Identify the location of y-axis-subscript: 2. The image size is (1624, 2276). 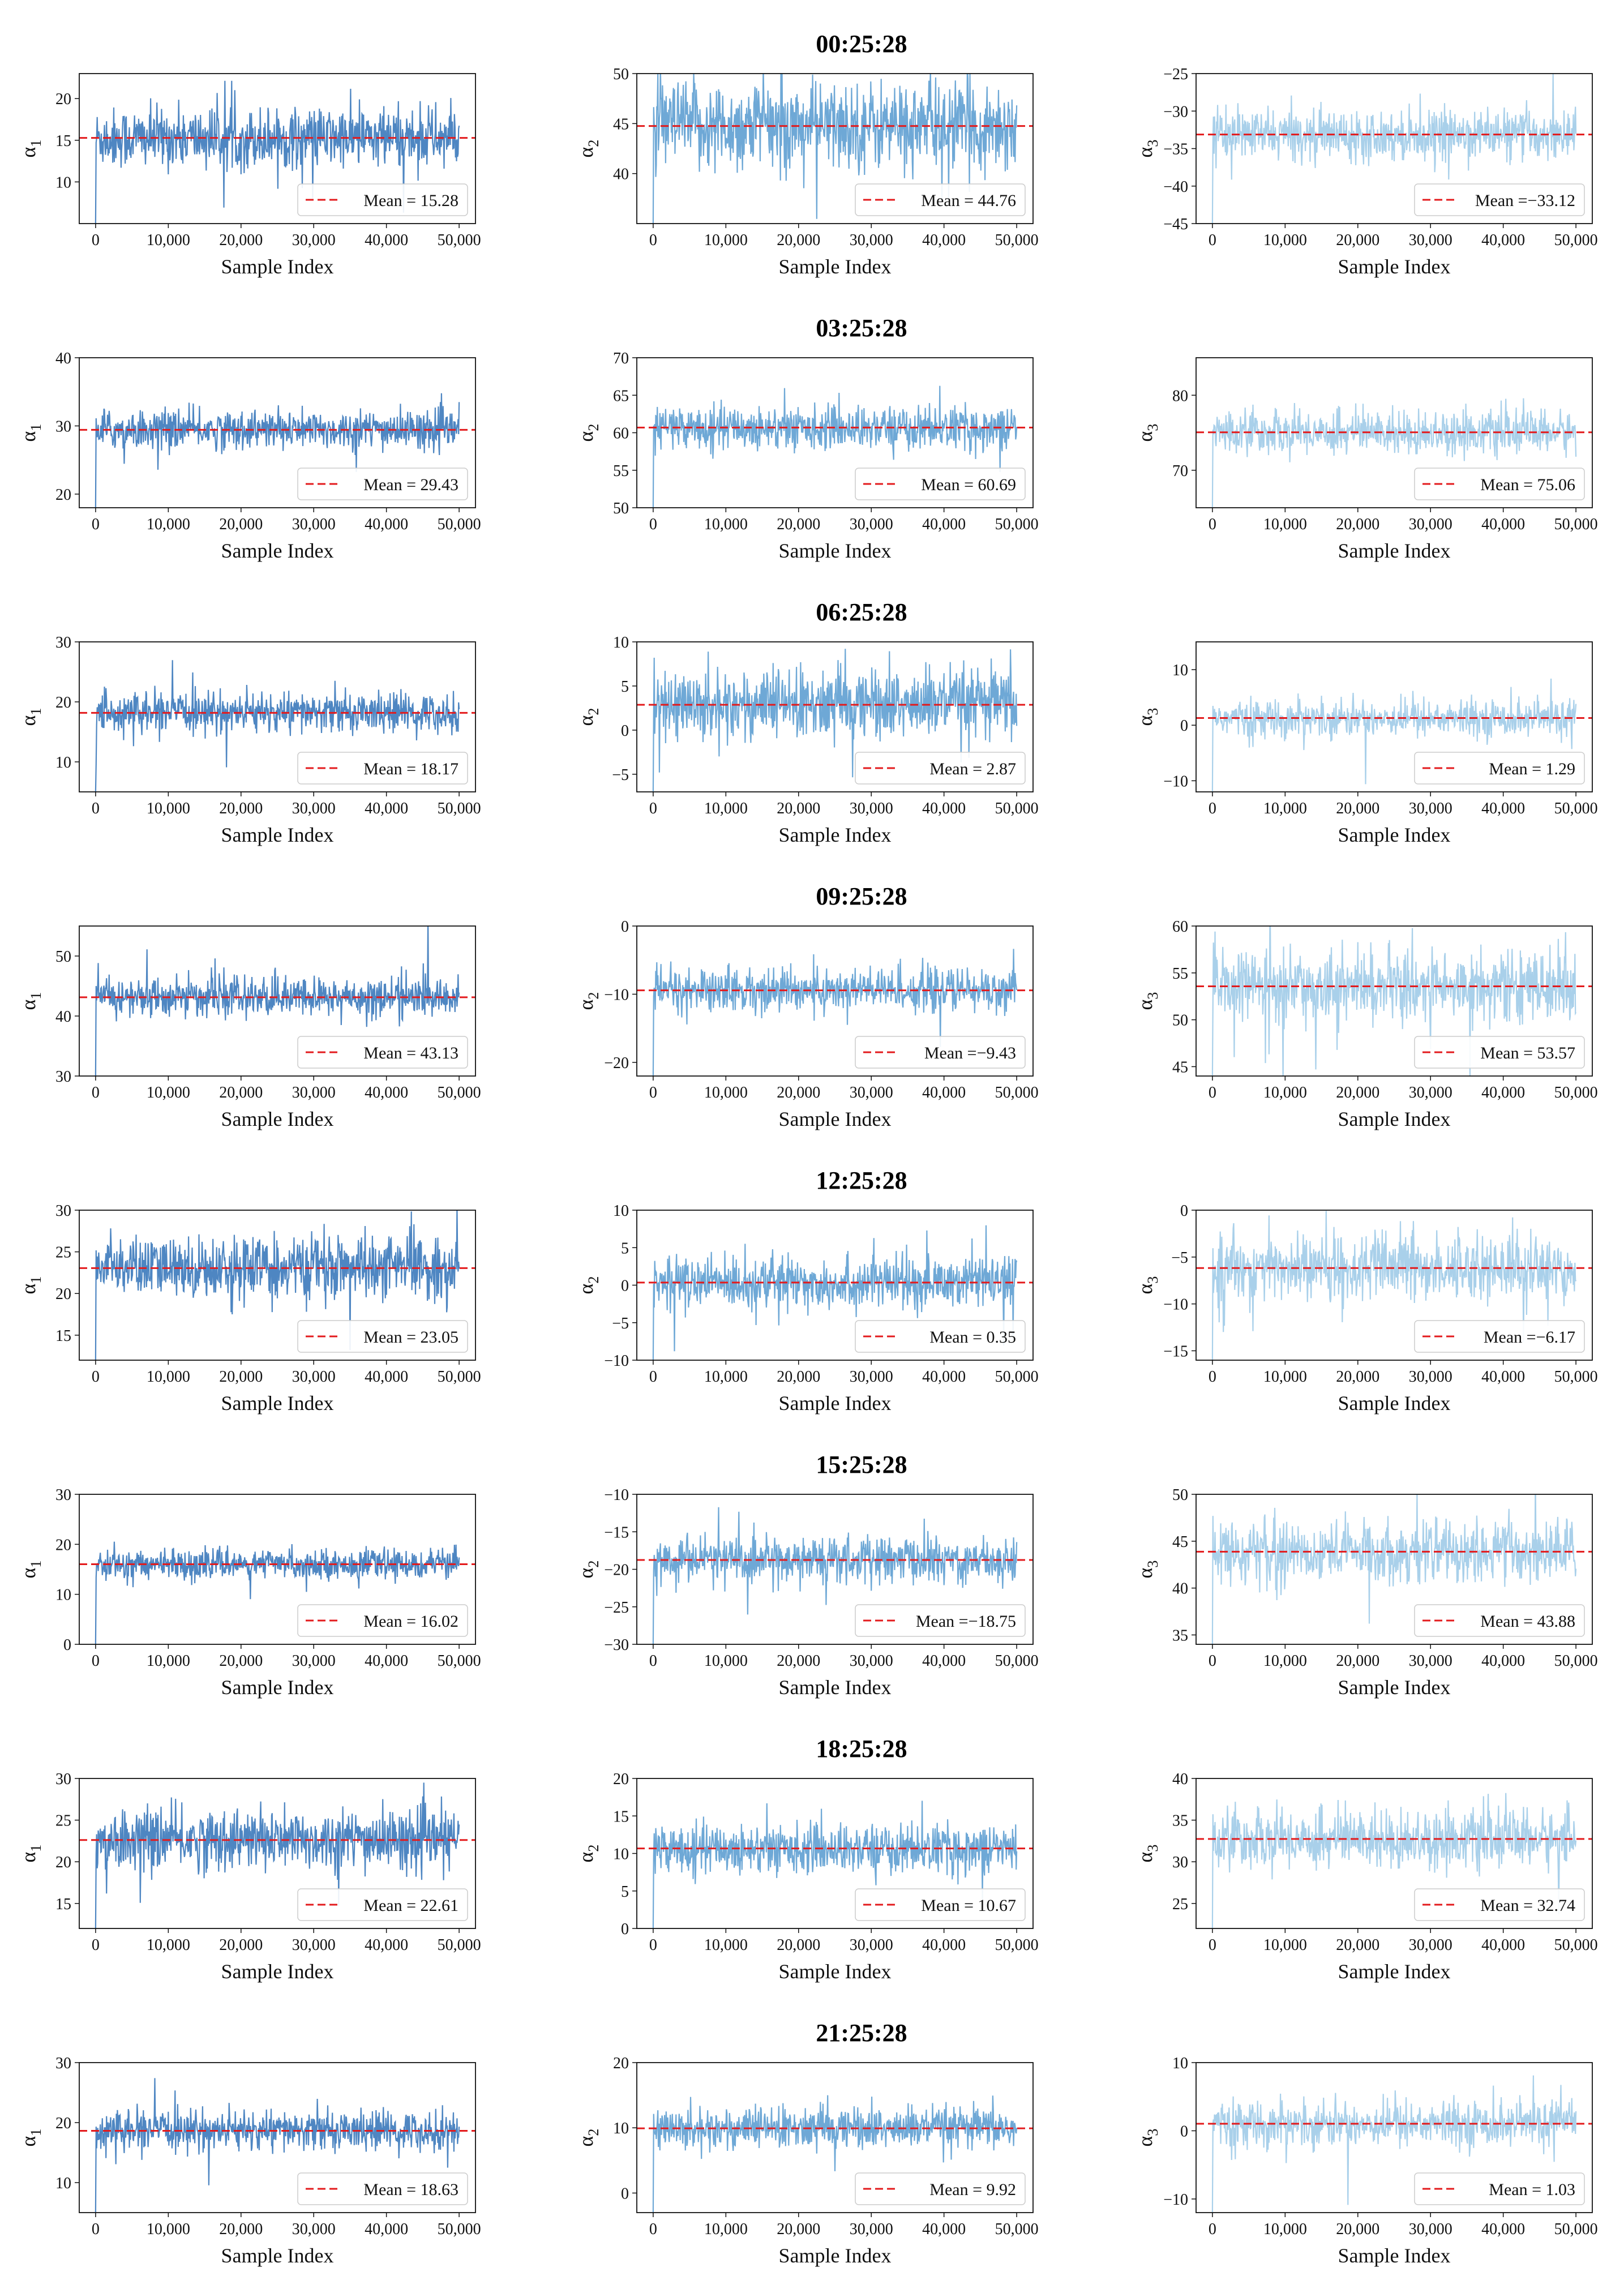
(593, 2132).